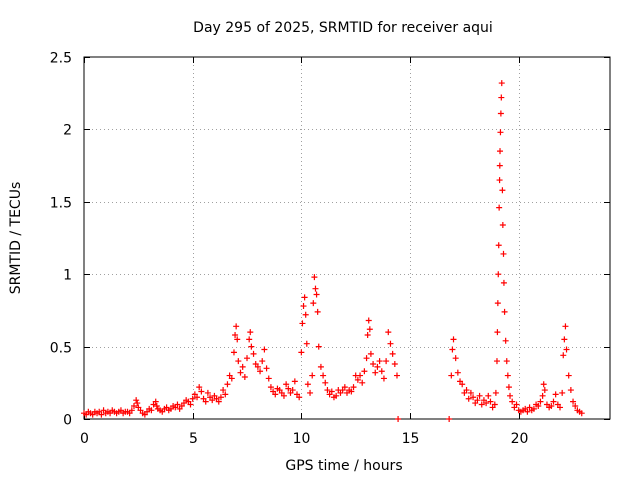 Image resolution: width=640 pixels, height=480 pixels. What do you see at coordinates (520, 439) in the screenshot?
I see `x-tick-label: 20` at bounding box center [520, 439].